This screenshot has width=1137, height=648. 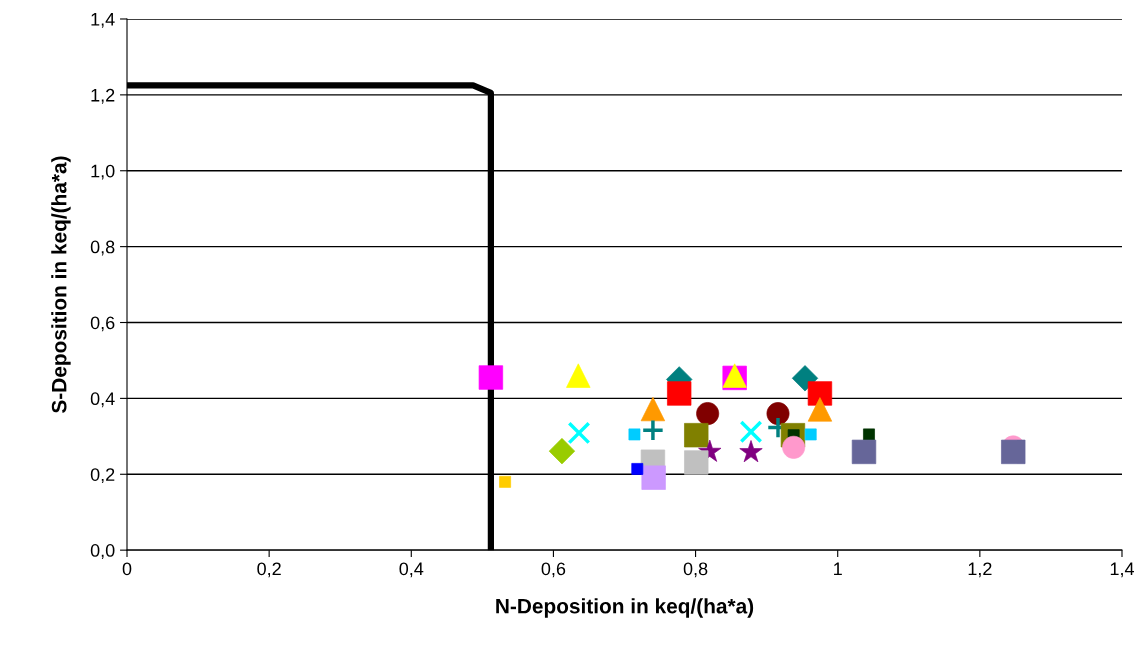 I want to click on y-tick-label: 0,6, so click(x=102, y=324).